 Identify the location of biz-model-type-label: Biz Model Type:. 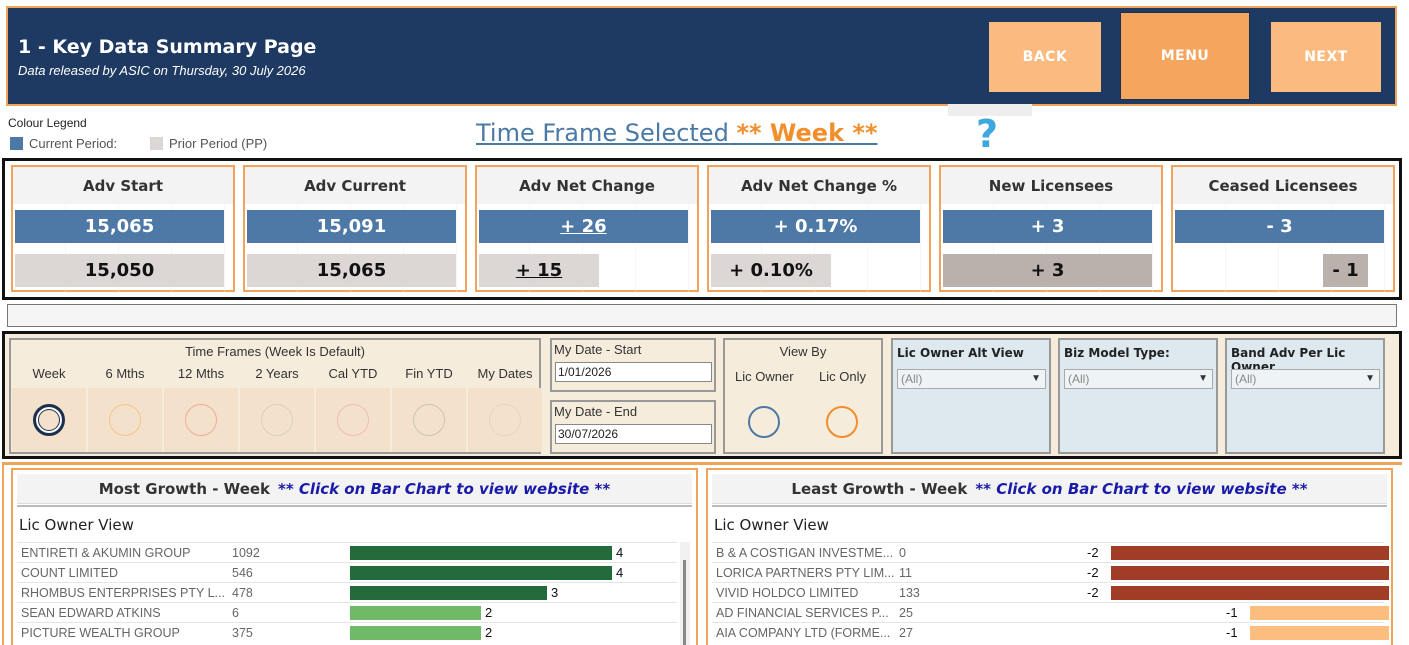
(1117, 353).